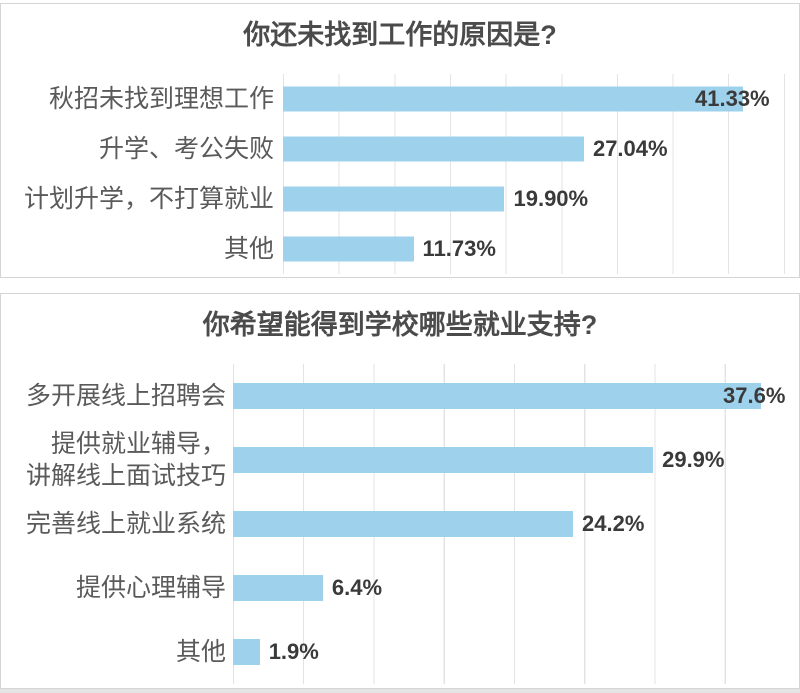 This screenshot has width=800, height=693. I want to click on bar-row: 其他 1.9%, so click(400, 652).